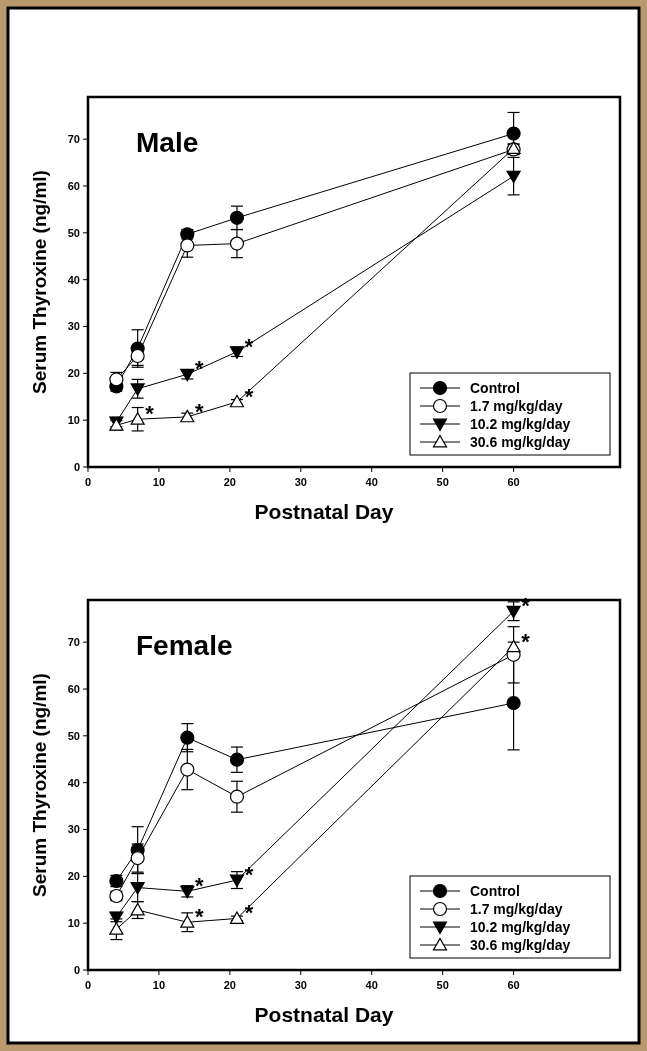 The image size is (647, 1051). I want to click on text: Female, so click(184, 645).